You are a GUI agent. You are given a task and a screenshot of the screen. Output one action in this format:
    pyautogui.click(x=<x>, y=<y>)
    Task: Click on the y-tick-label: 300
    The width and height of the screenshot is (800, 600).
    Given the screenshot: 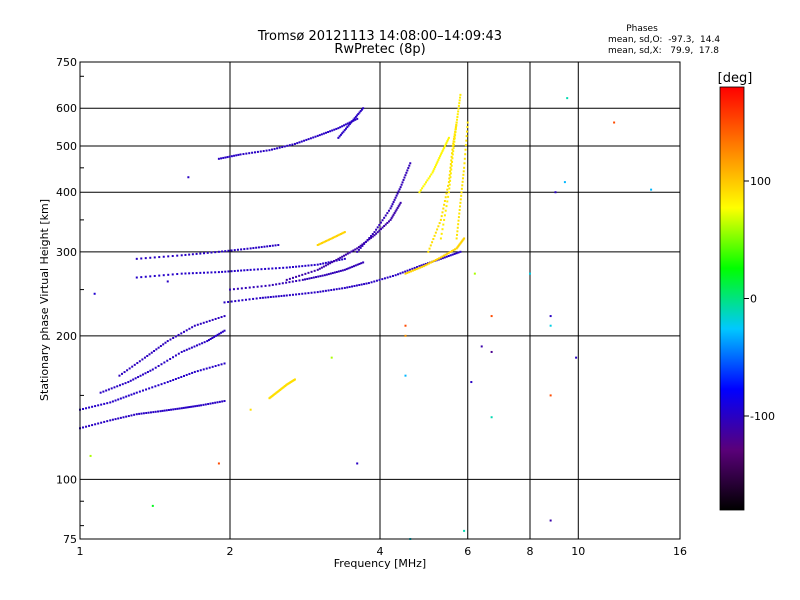 What is the action you would take?
    pyautogui.click(x=66, y=252)
    